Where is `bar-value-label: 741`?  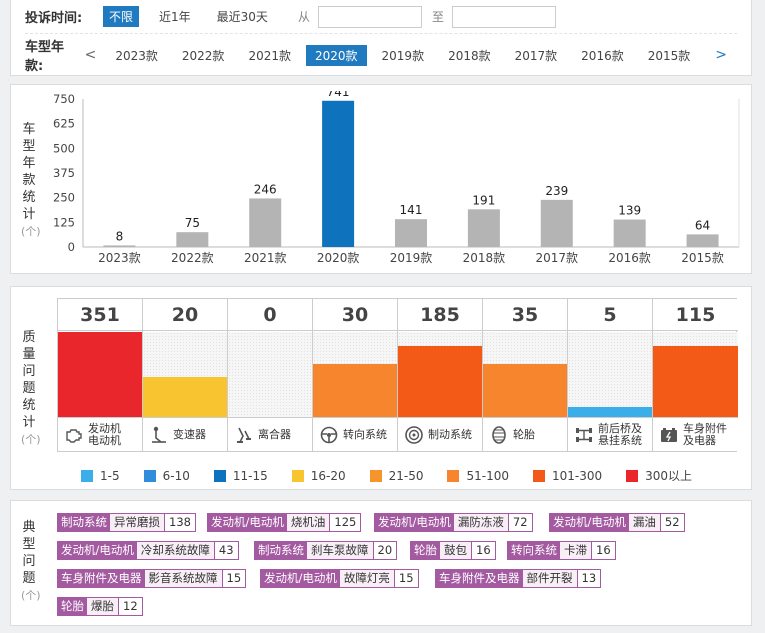 bar-value-label: 741 is located at coordinates (338, 95).